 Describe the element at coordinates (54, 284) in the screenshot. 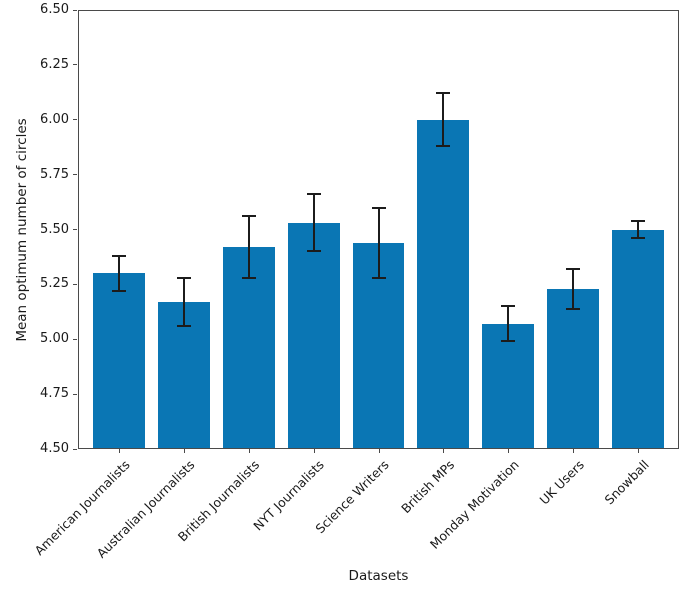

I see `y-tick-label: 5.25` at that location.